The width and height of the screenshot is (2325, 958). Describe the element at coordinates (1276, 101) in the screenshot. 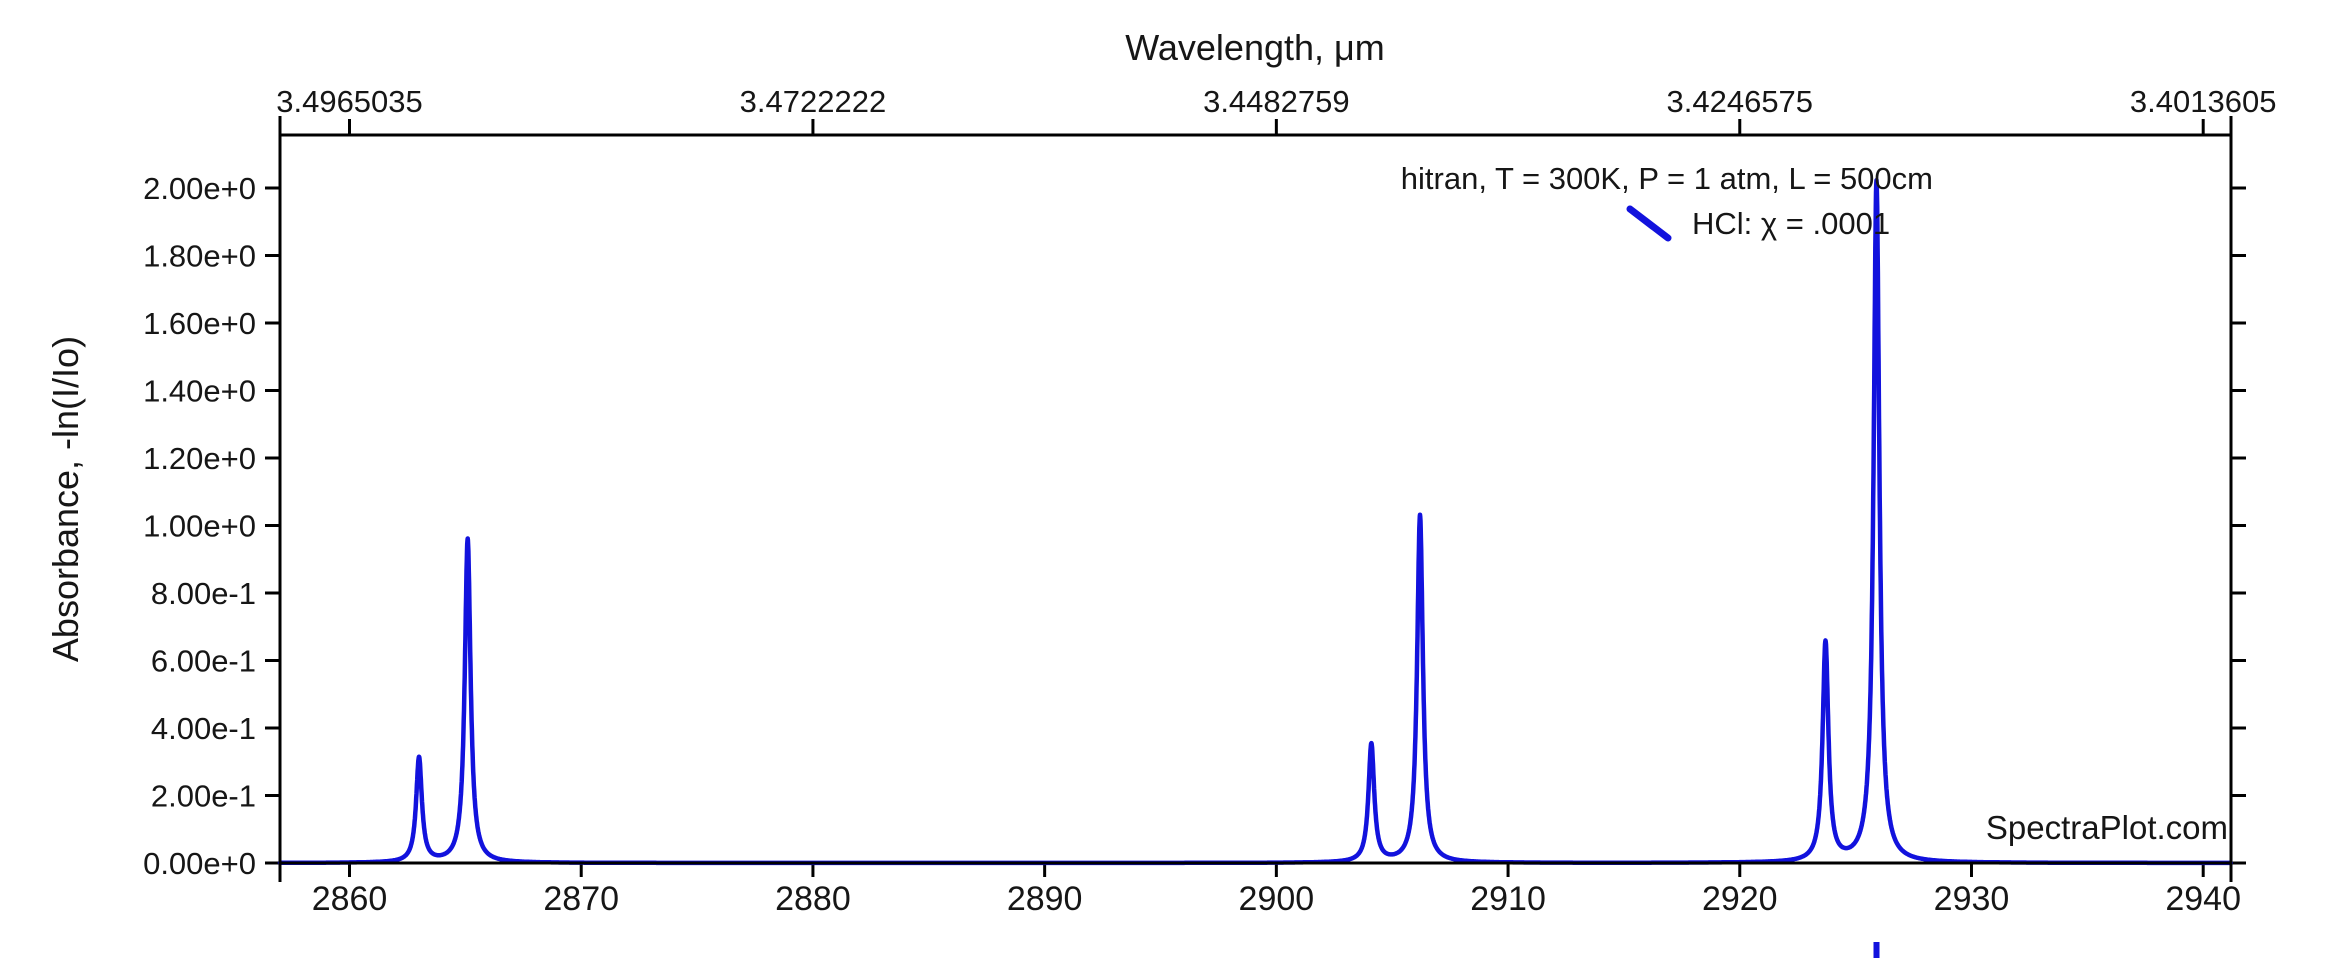

I see `top-axis-tick-label: 3.4482759` at that location.